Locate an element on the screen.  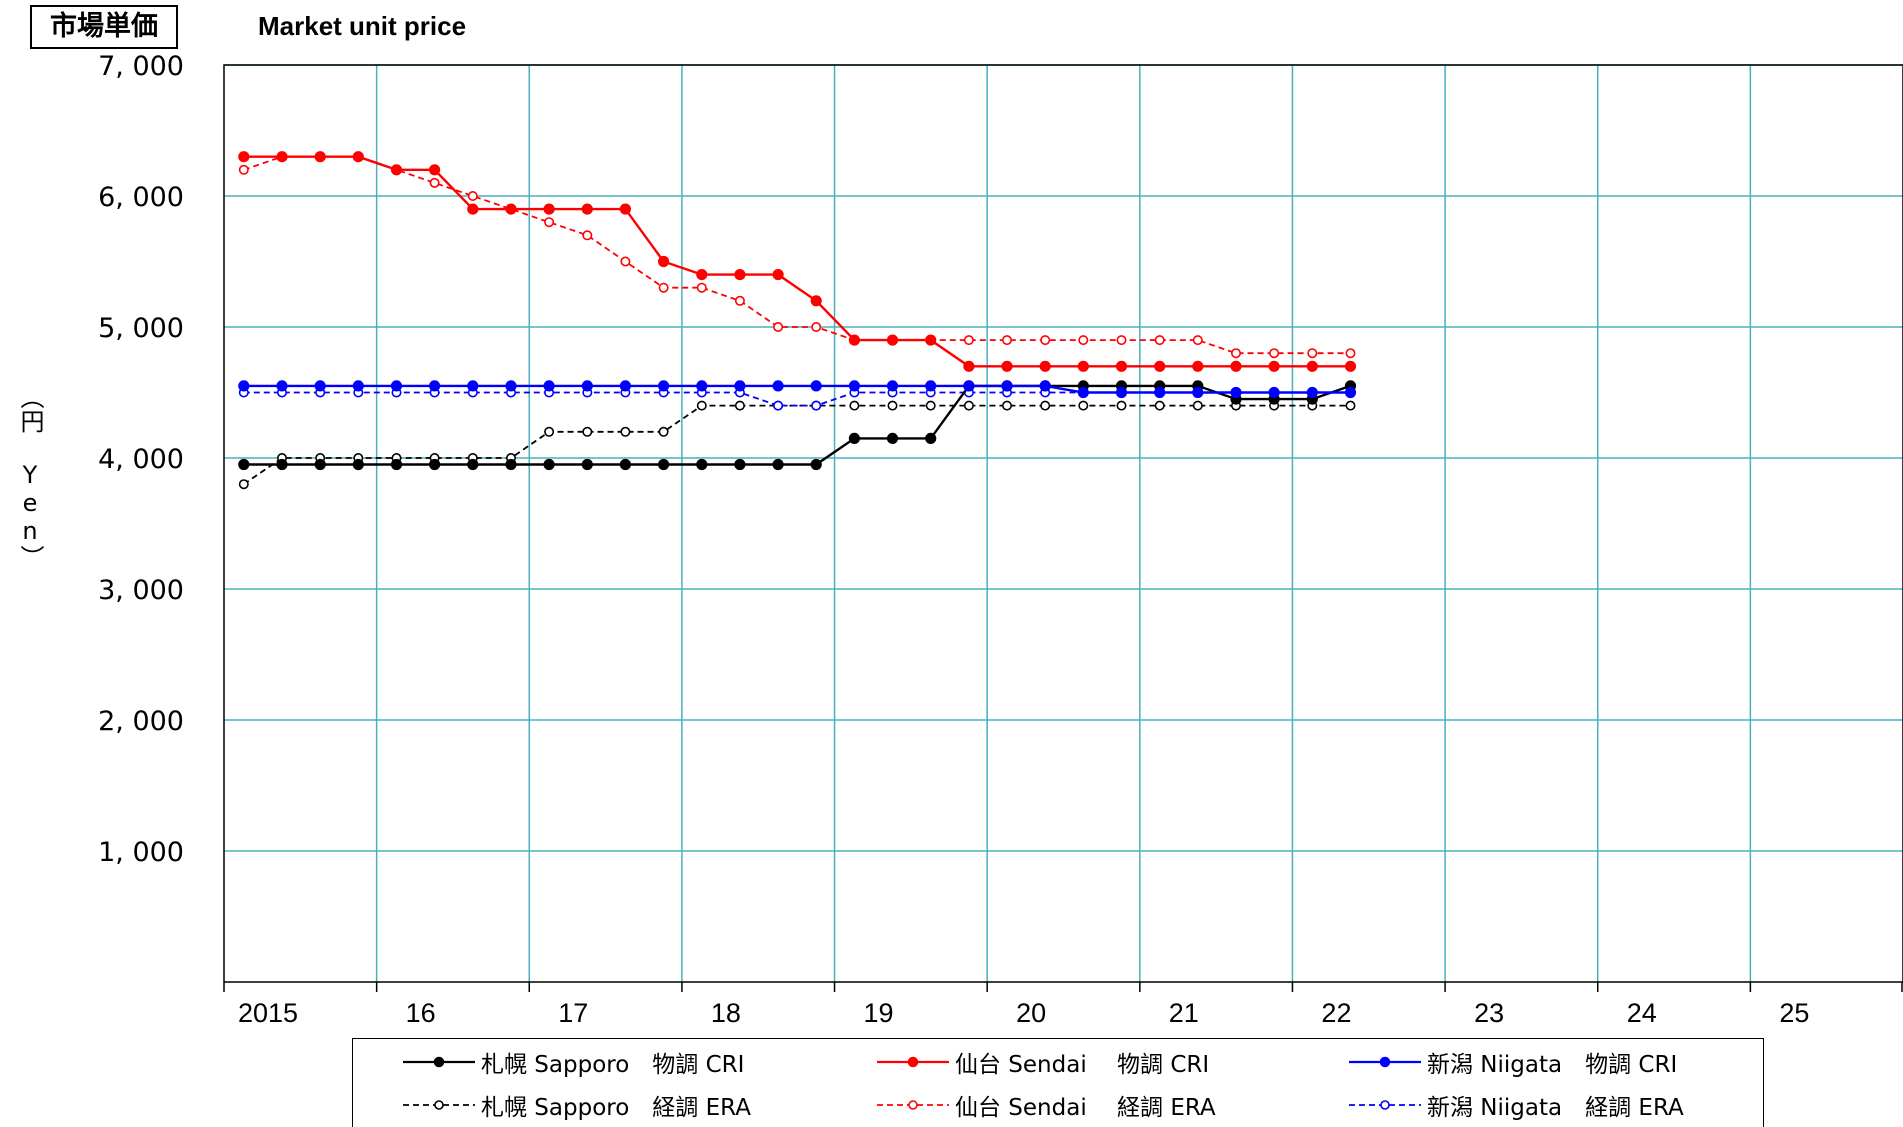
legend-label: 仙台 Sendai 物調 CRI is located at coordinates (1082, 1065).